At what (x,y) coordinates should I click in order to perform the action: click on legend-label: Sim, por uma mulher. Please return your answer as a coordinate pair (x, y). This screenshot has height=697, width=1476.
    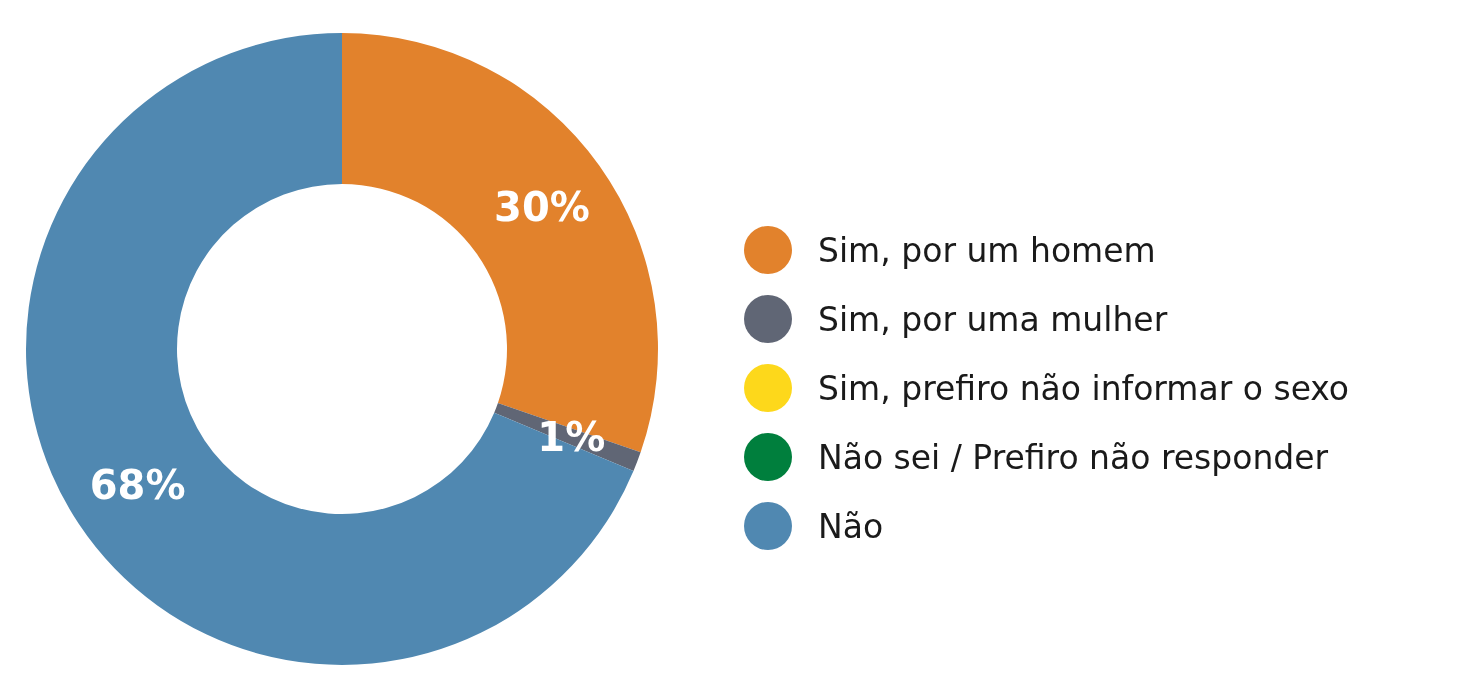
    Looking at the image, I should click on (993, 319).